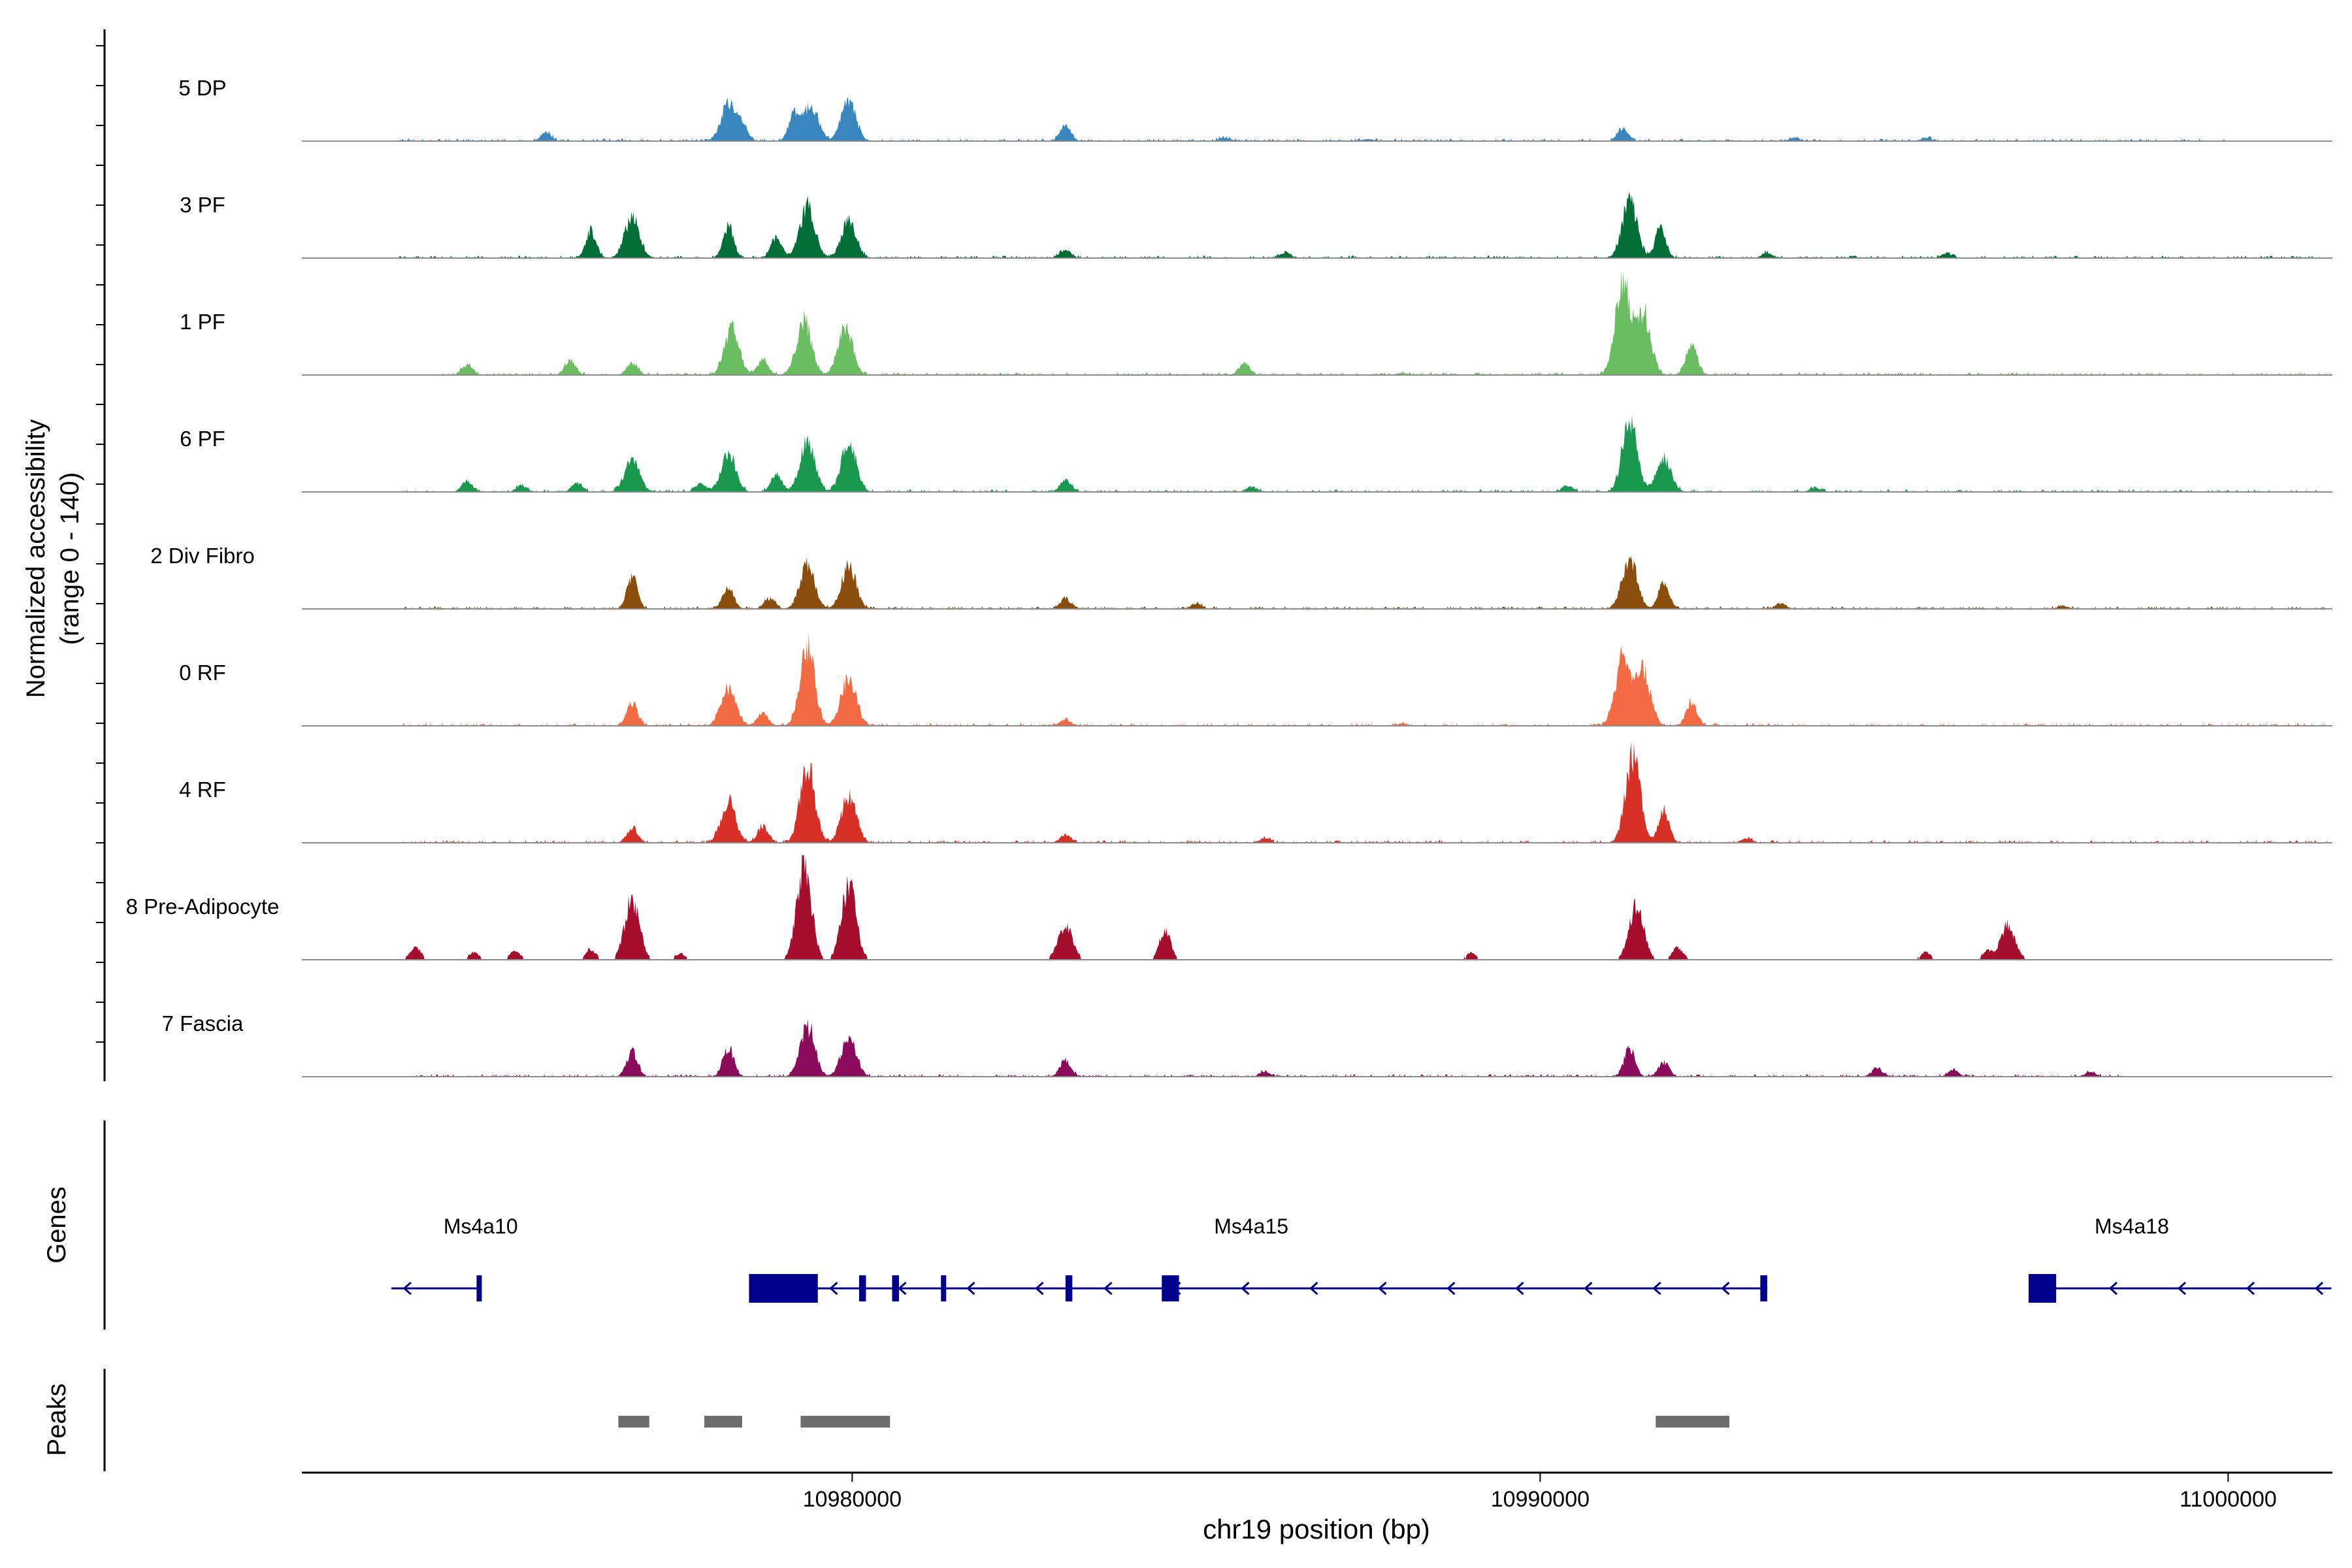 The image size is (2352, 1568). Describe the element at coordinates (2180, 1259) in the screenshot. I see `gene-ms4a18: Ms4a18` at that location.